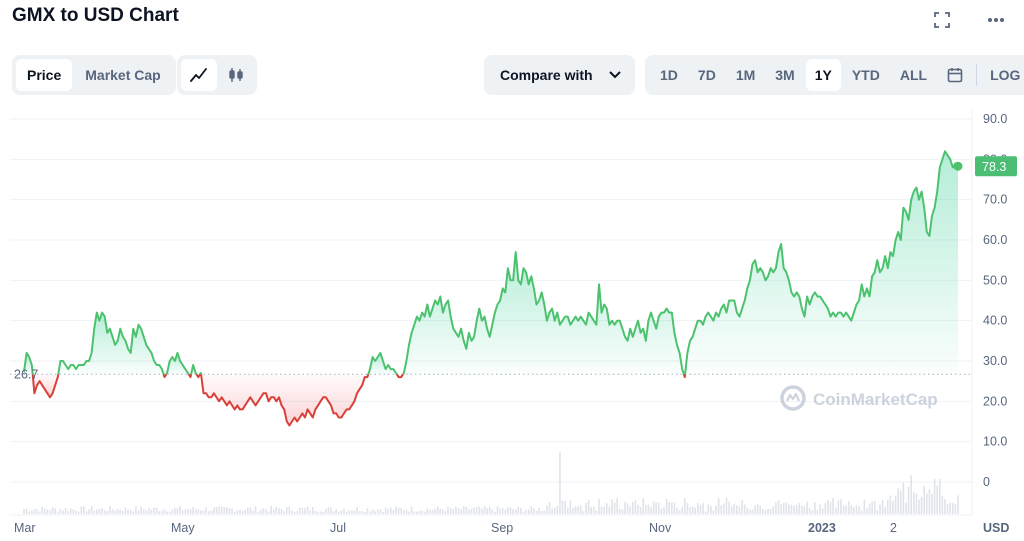  Describe the element at coordinates (338, 528) in the screenshot. I see `x-tick-label: Jul` at that location.